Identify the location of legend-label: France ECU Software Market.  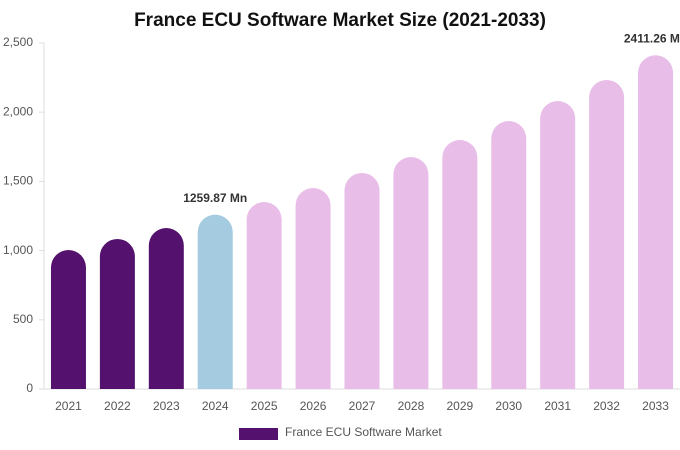
(363, 432).